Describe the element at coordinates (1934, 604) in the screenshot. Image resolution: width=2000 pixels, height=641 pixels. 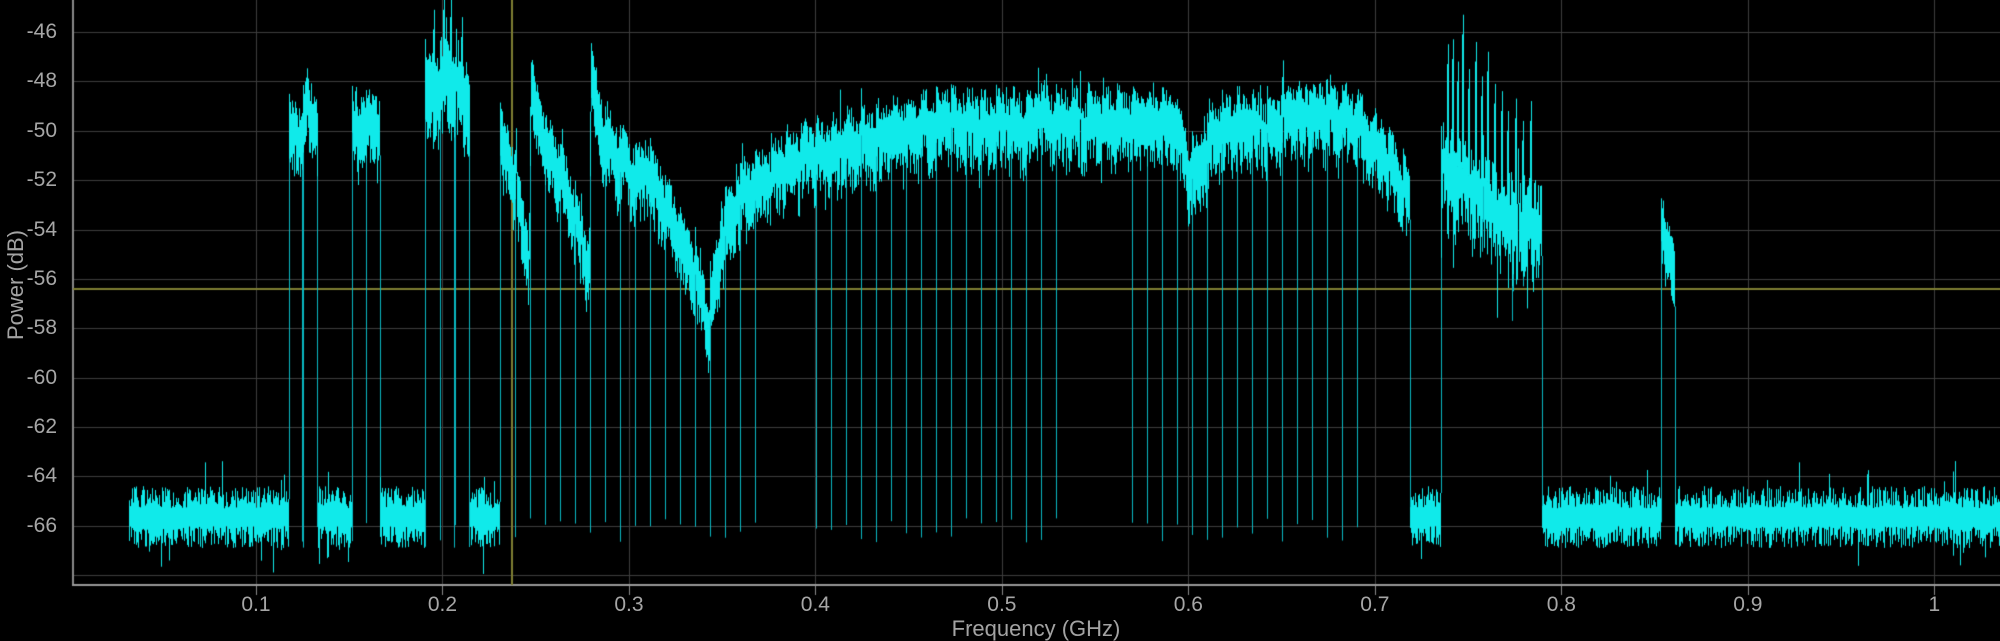
I see `x-tick-label: 1` at that location.